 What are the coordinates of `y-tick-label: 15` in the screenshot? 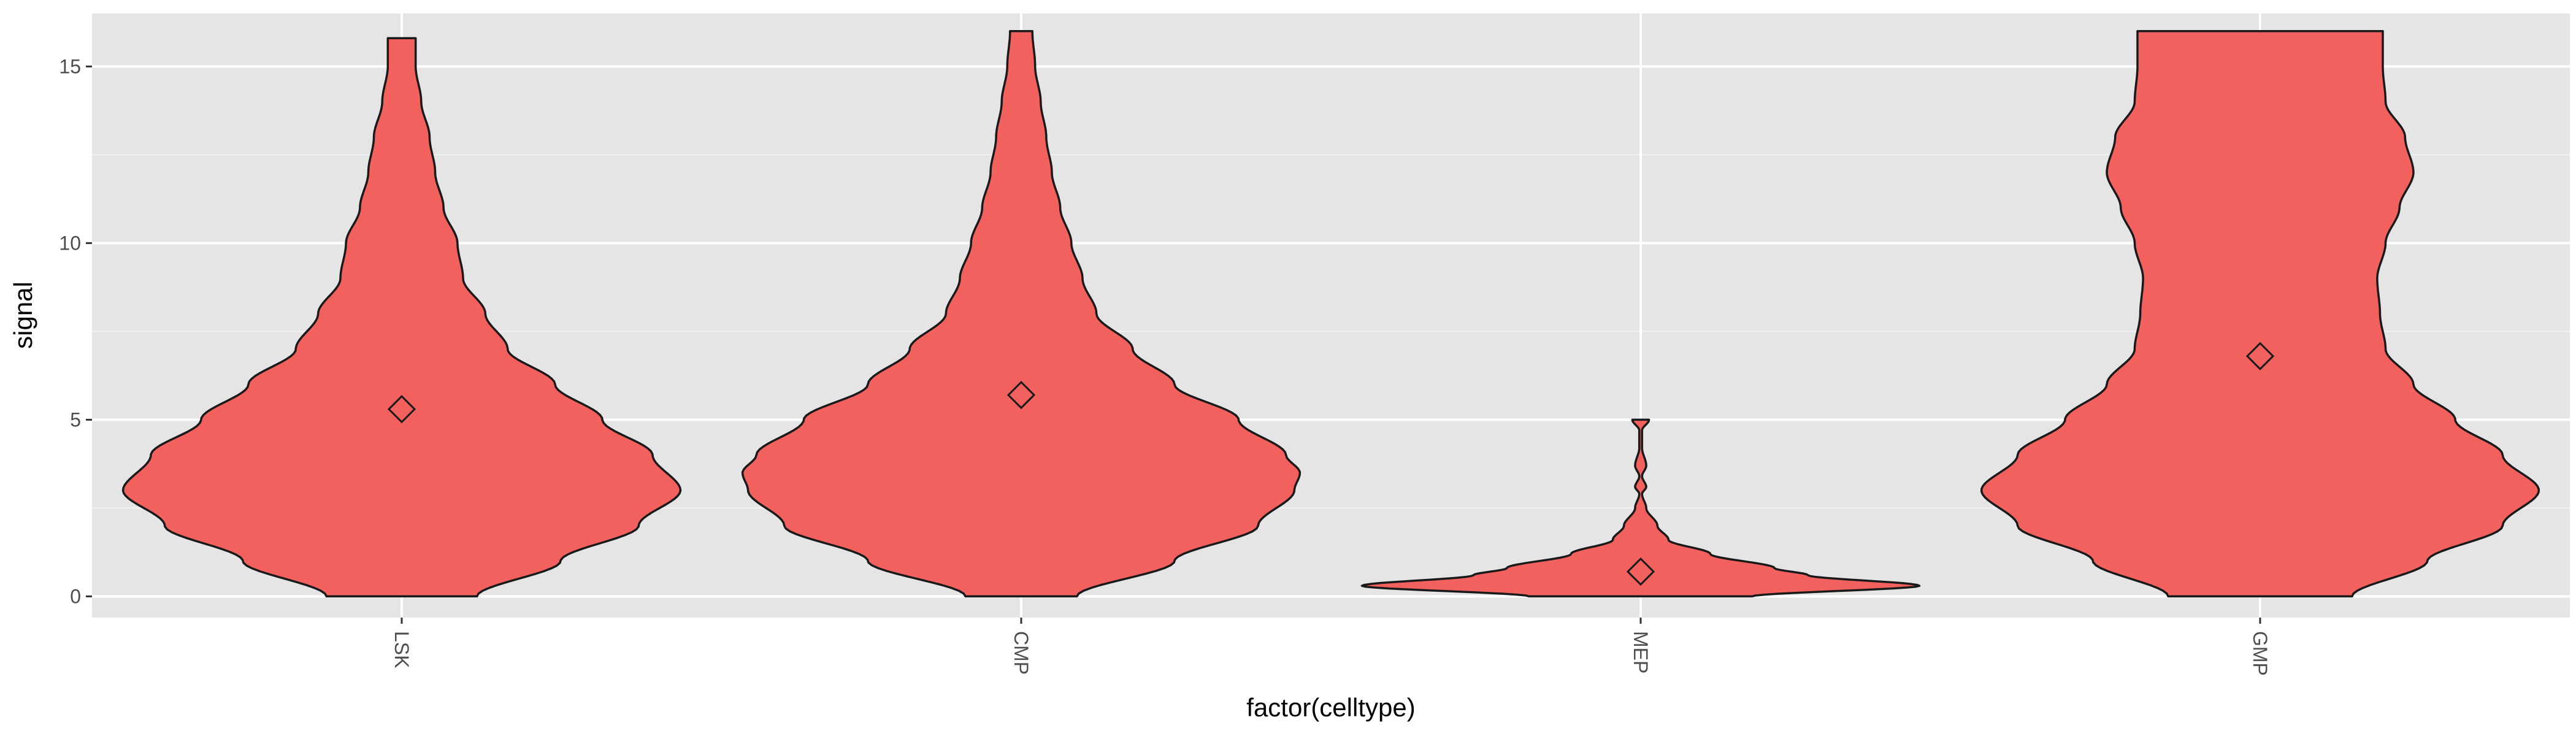 It's located at (70, 66).